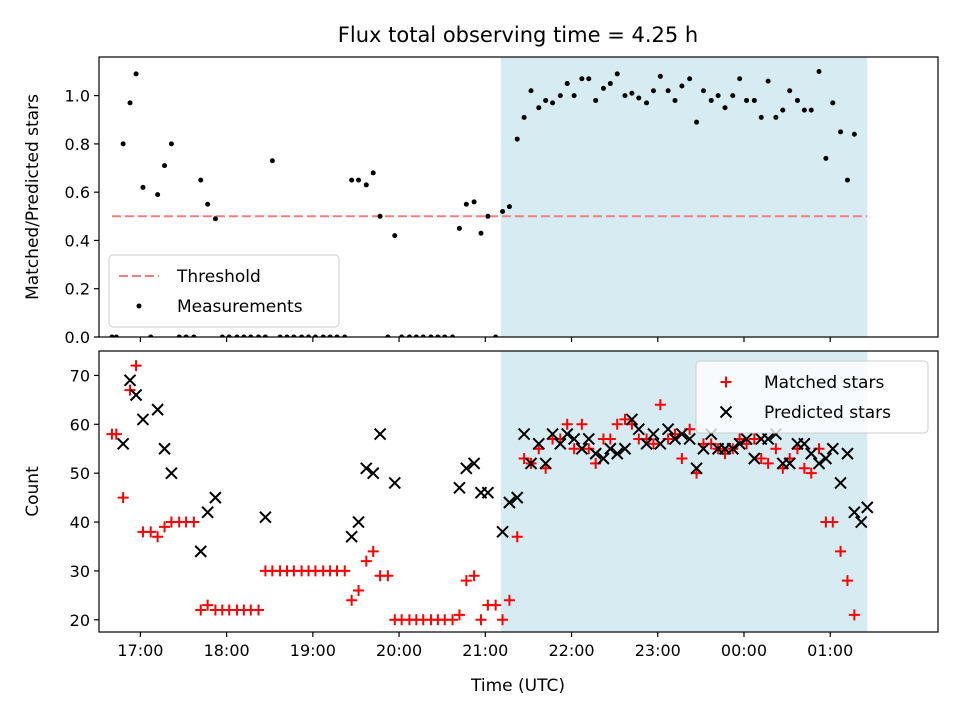 The width and height of the screenshot is (960, 720). I want to click on y-tick-label: 0.2, so click(77, 289).